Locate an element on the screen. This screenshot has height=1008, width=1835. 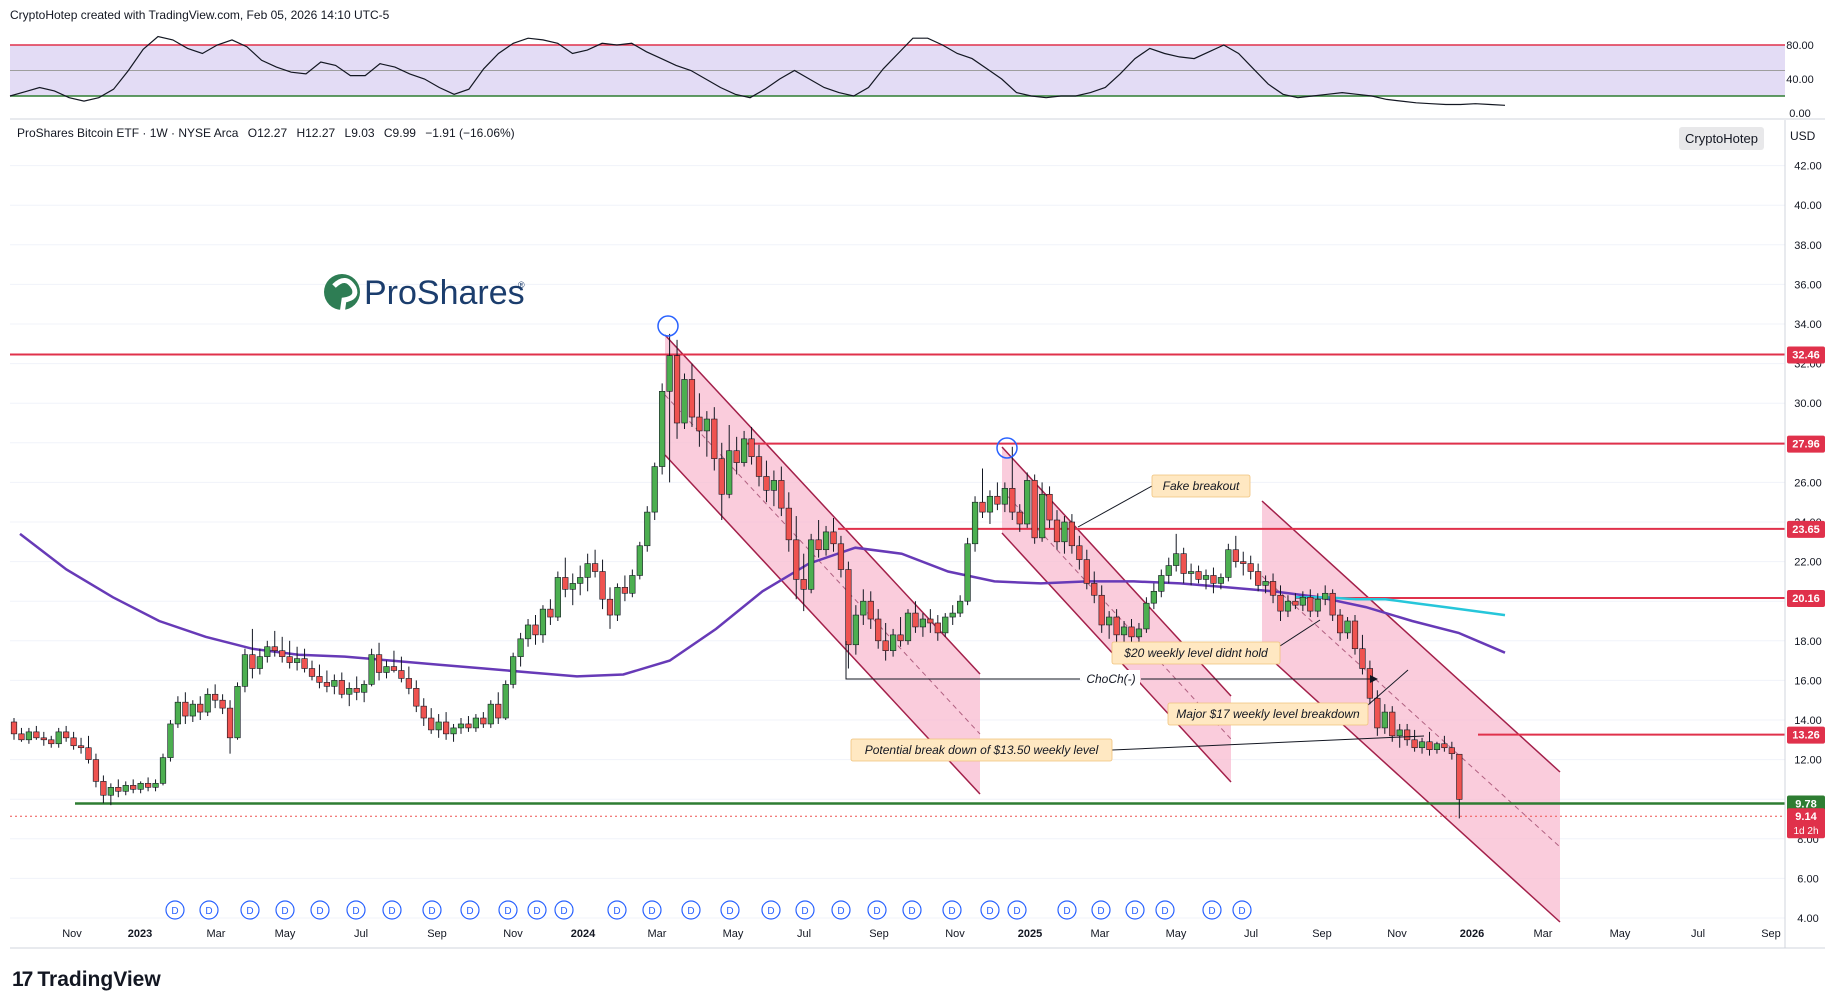
annotation-callout: Major $17 weekly level breakdown is located at coordinates (1268, 714).